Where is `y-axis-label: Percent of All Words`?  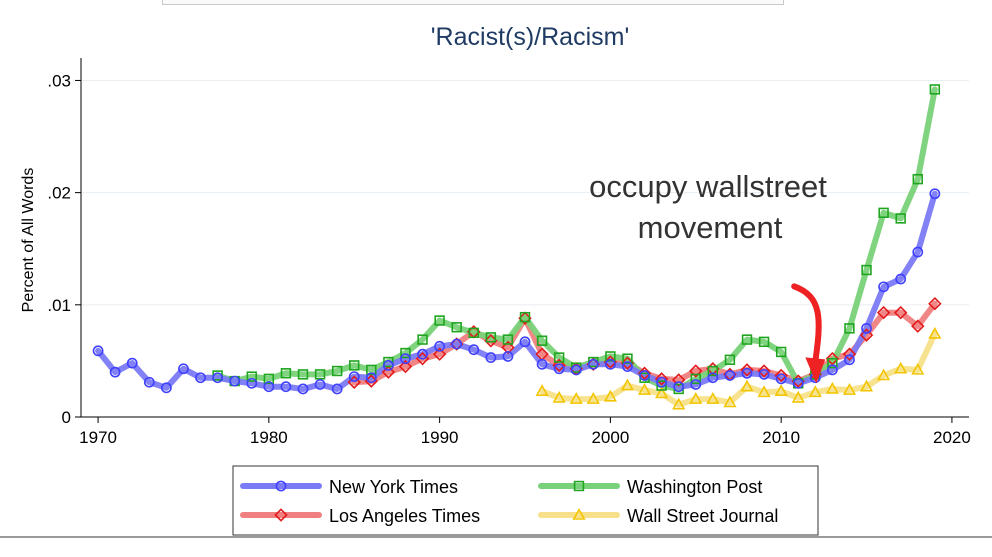
y-axis-label: Percent of All Words is located at coordinates (28, 240).